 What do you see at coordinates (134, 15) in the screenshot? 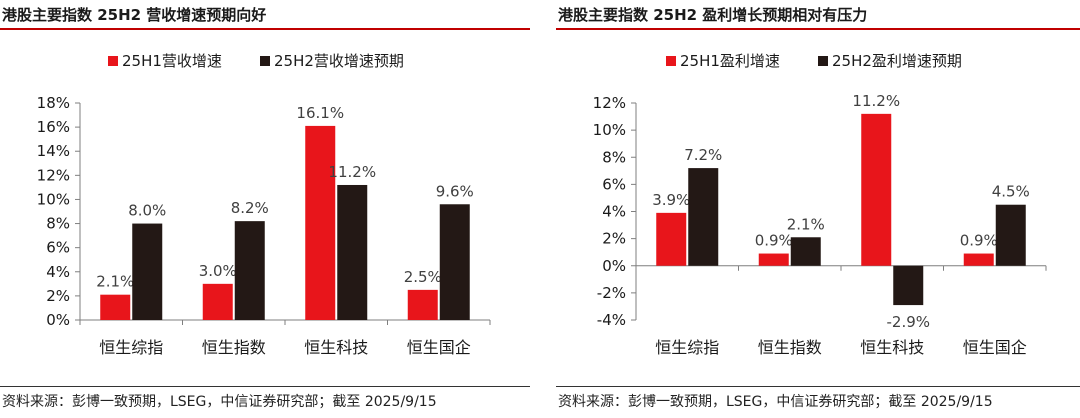
I see `chart-title: 港股主要指数 25H2 营收增速预期向好` at bounding box center [134, 15].